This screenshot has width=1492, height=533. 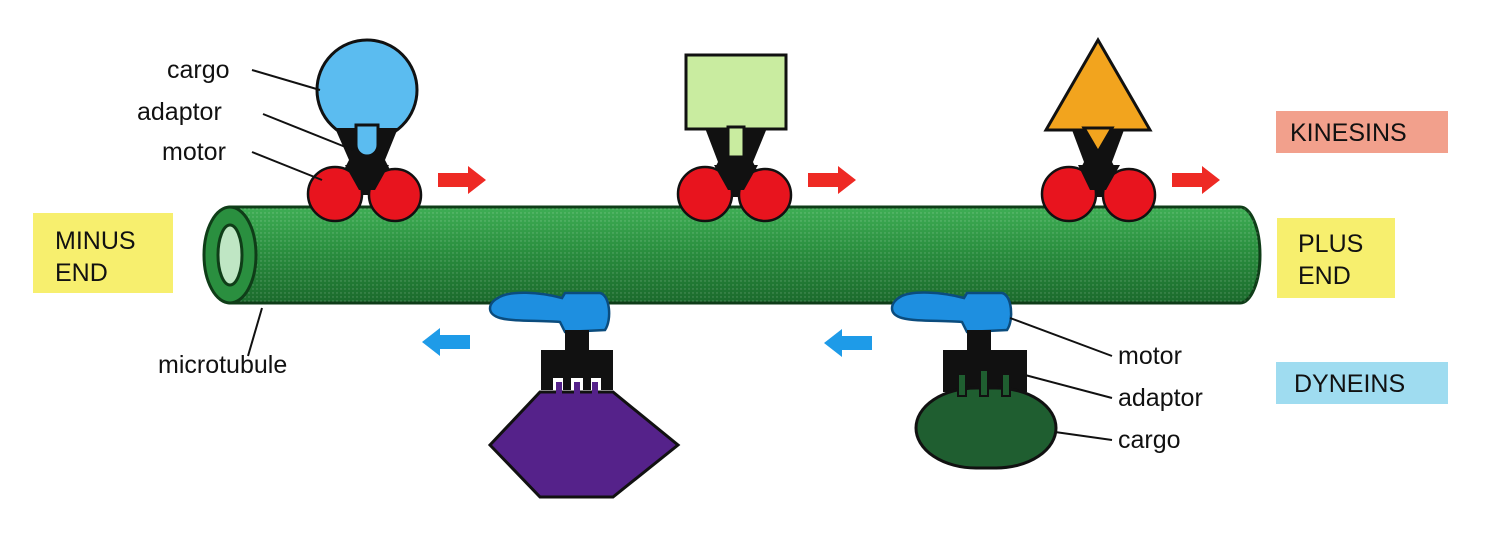 What do you see at coordinates (848, 343) in the screenshot?
I see `dynein-2-direction-arrow` at bounding box center [848, 343].